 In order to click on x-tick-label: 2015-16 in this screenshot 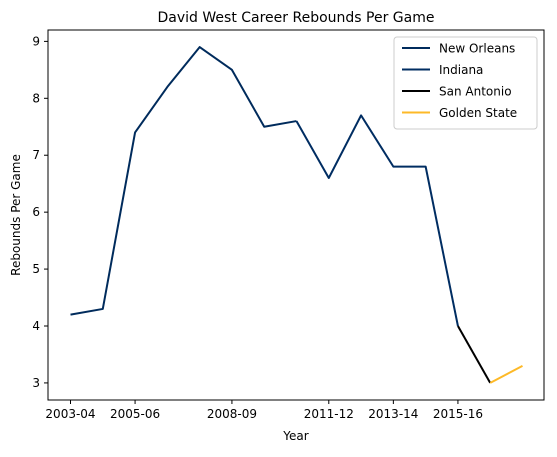, I will do `click(458, 414)`.